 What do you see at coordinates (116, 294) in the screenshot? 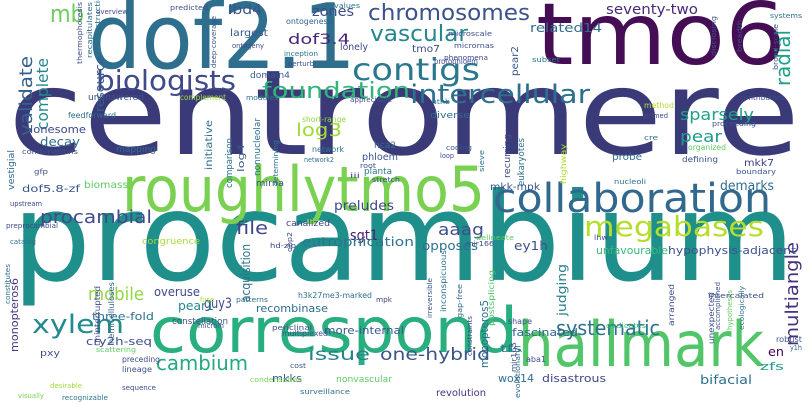
I see `word: mobile` at bounding box center [116, 294].